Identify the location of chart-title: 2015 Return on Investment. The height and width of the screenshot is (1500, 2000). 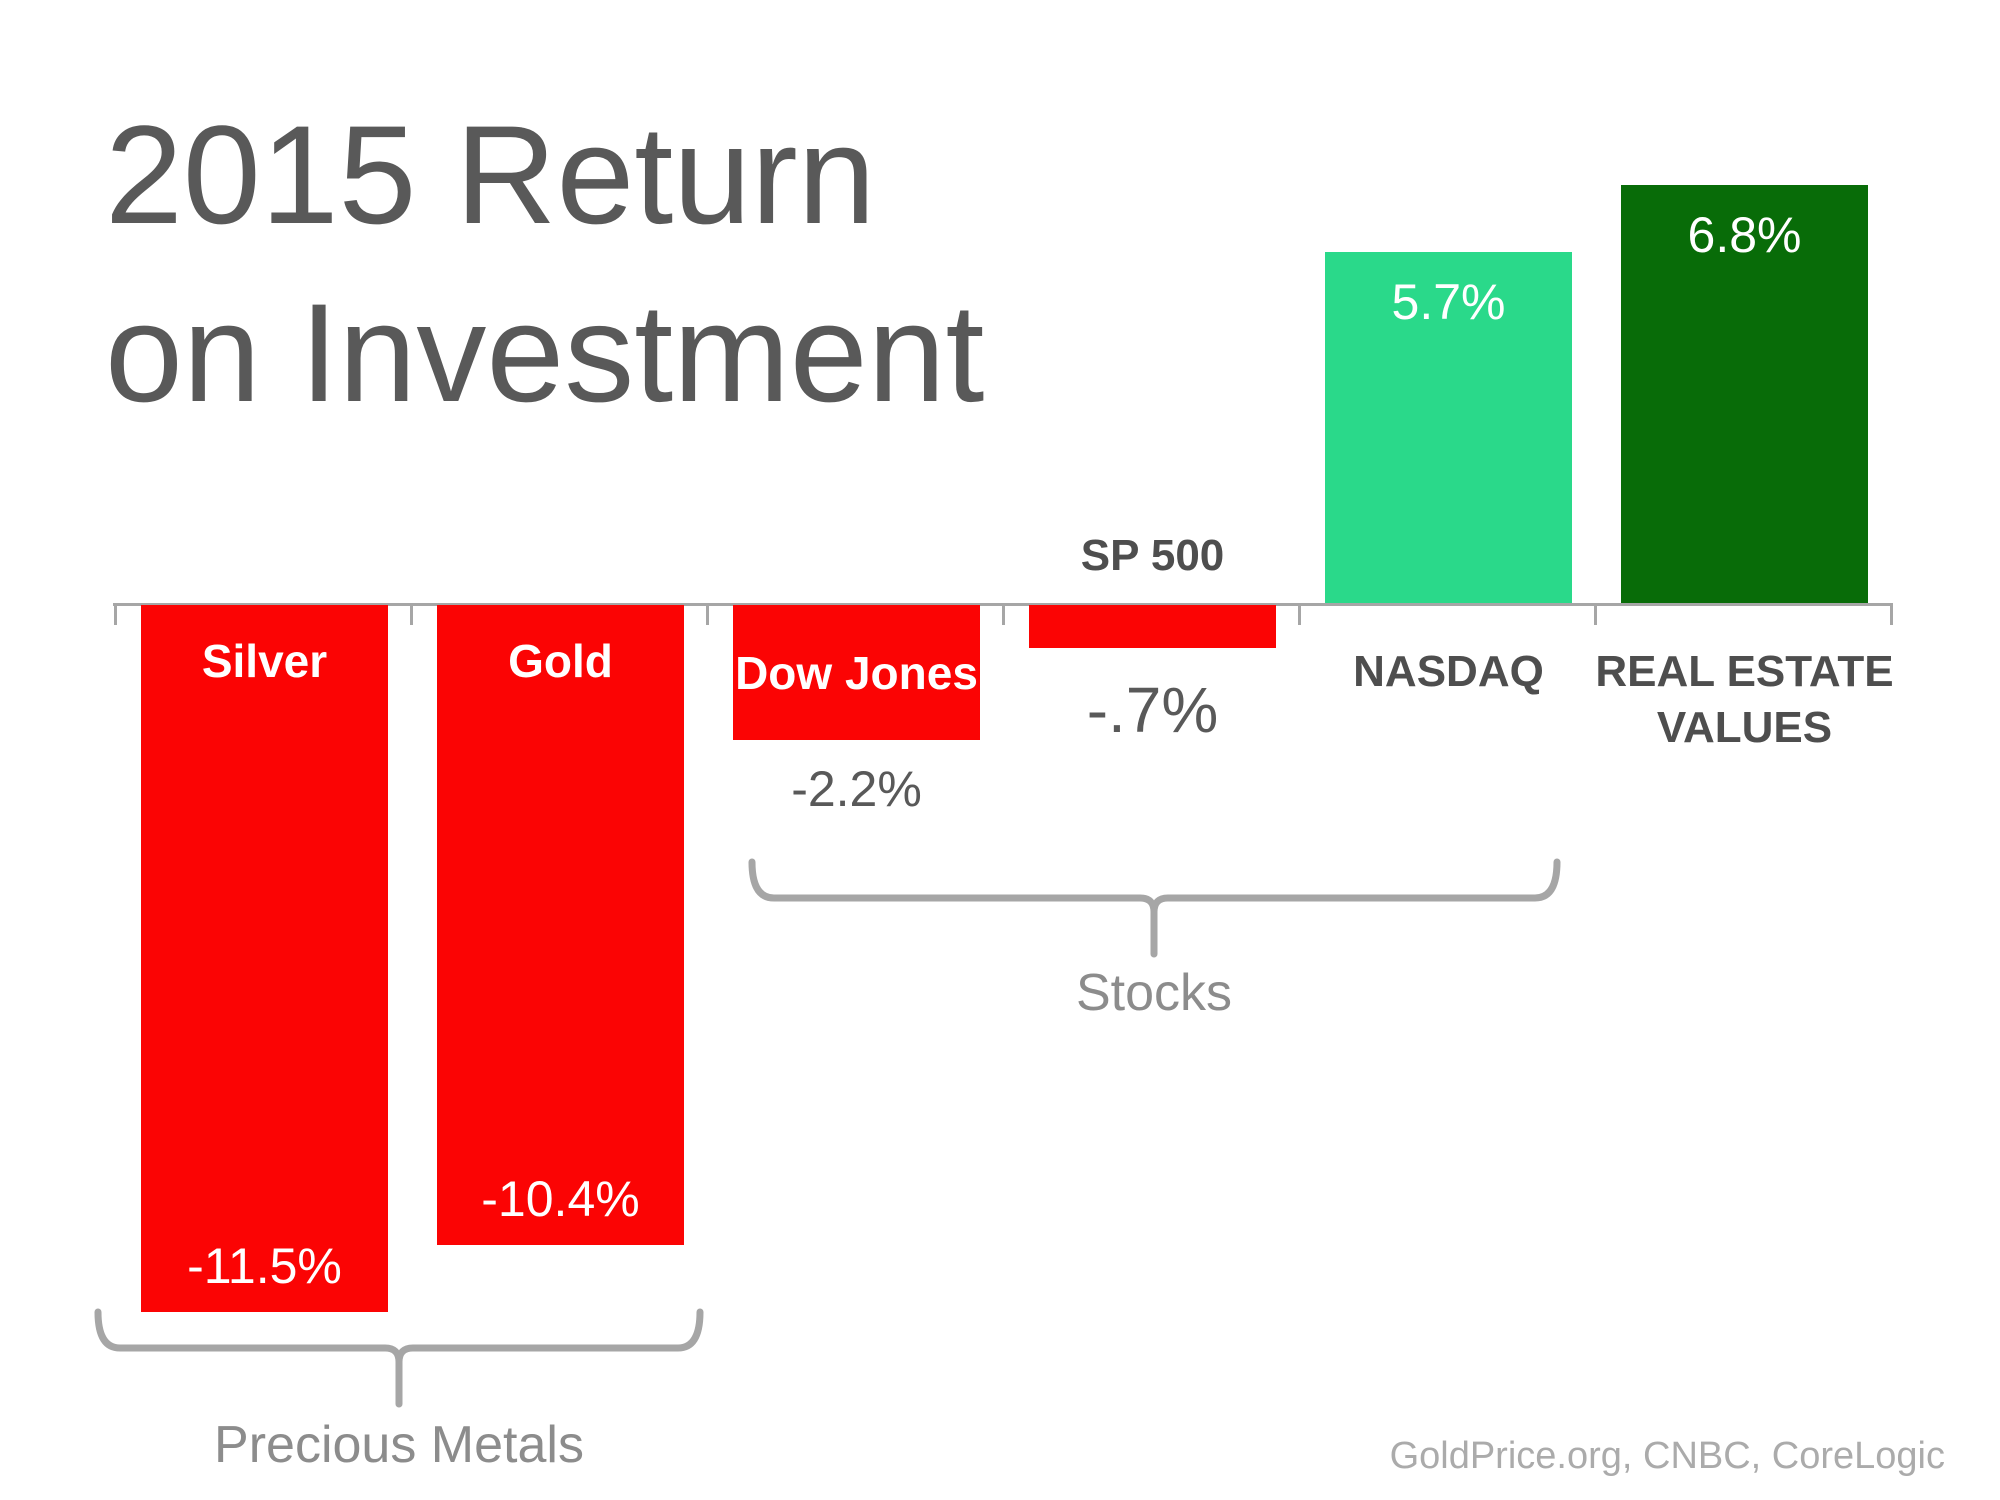
(545, 263).